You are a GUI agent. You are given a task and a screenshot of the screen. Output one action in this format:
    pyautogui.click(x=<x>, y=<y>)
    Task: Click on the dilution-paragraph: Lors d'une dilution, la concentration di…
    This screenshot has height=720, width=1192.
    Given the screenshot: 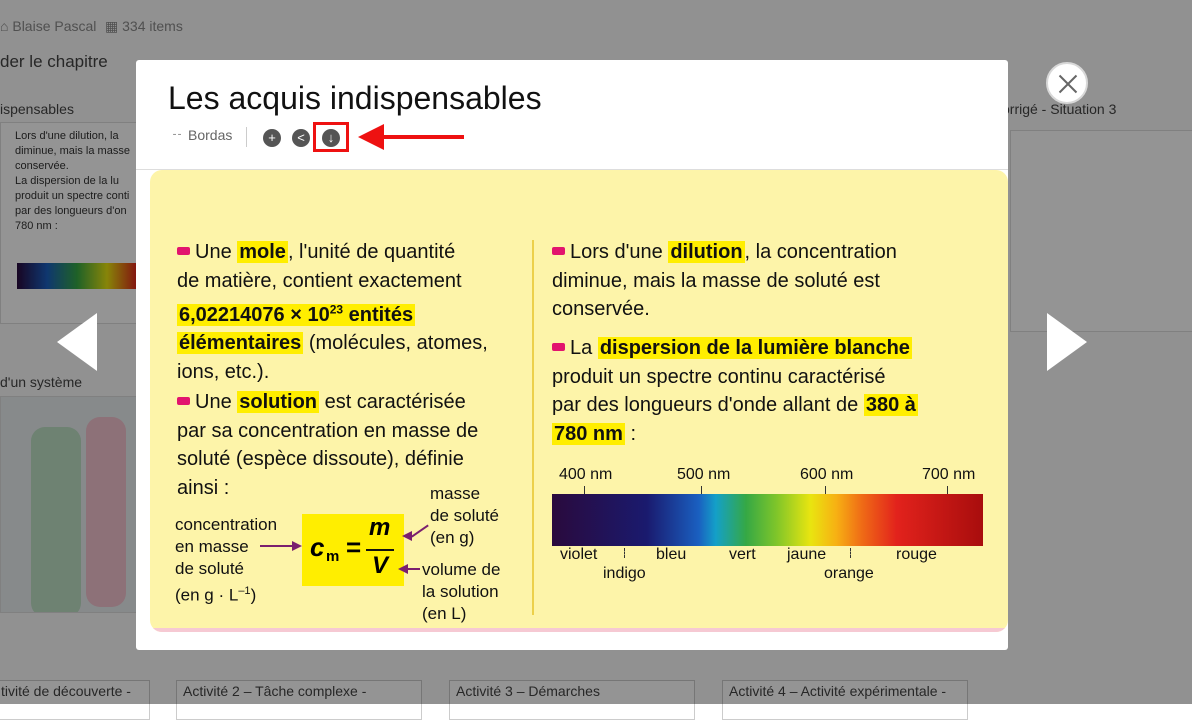 What is the action you would take?
    pyautogui.click(x=724, y=280)
    